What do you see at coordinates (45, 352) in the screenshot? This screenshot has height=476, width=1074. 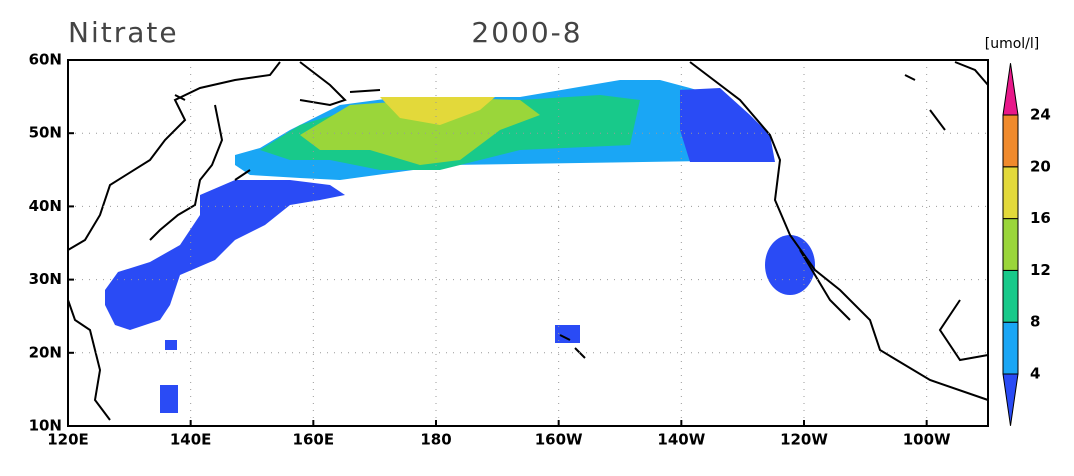 I see `y-tick-label: 20N` at bounding box center [45, 352].